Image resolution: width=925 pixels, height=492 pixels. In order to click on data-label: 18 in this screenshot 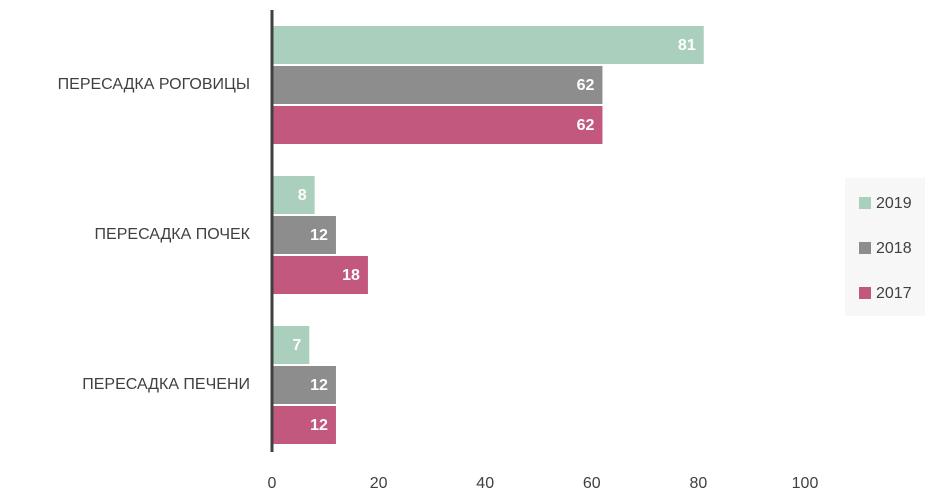, I will do `click(351, 275)`.